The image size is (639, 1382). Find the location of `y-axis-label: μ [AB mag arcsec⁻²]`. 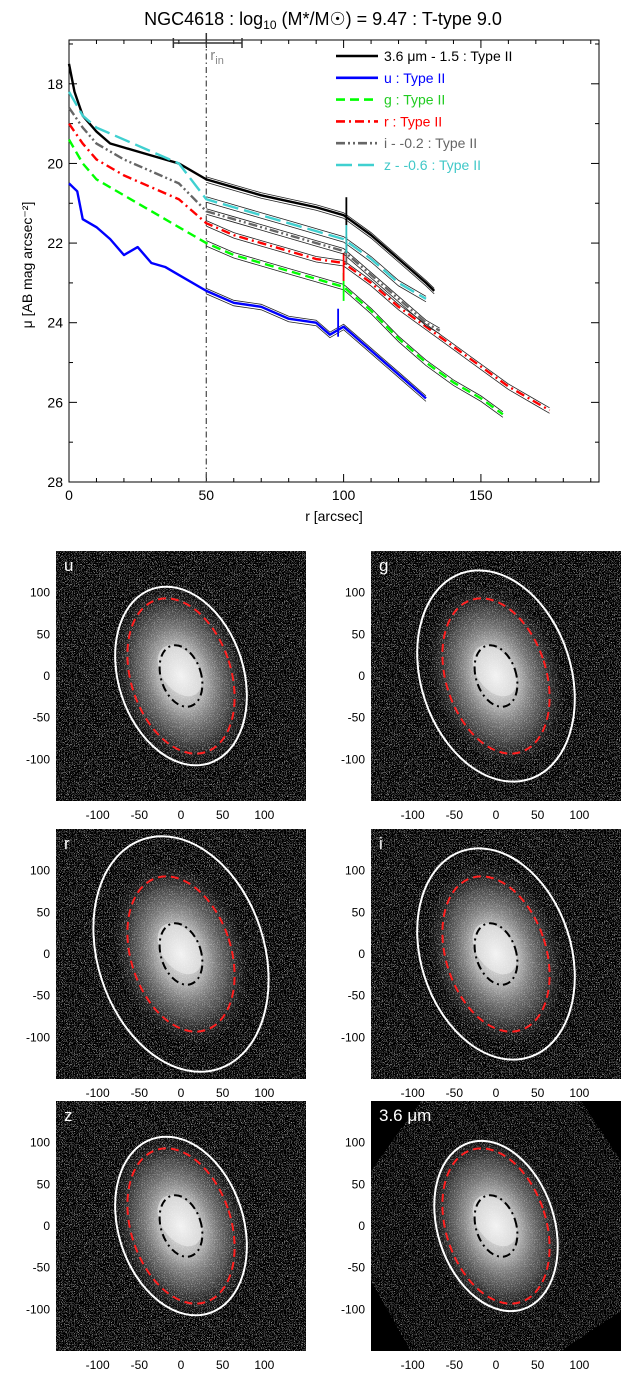

y-axis-label: μ [AB mag arcsec⁻²] is located at coordinates (27, 265).